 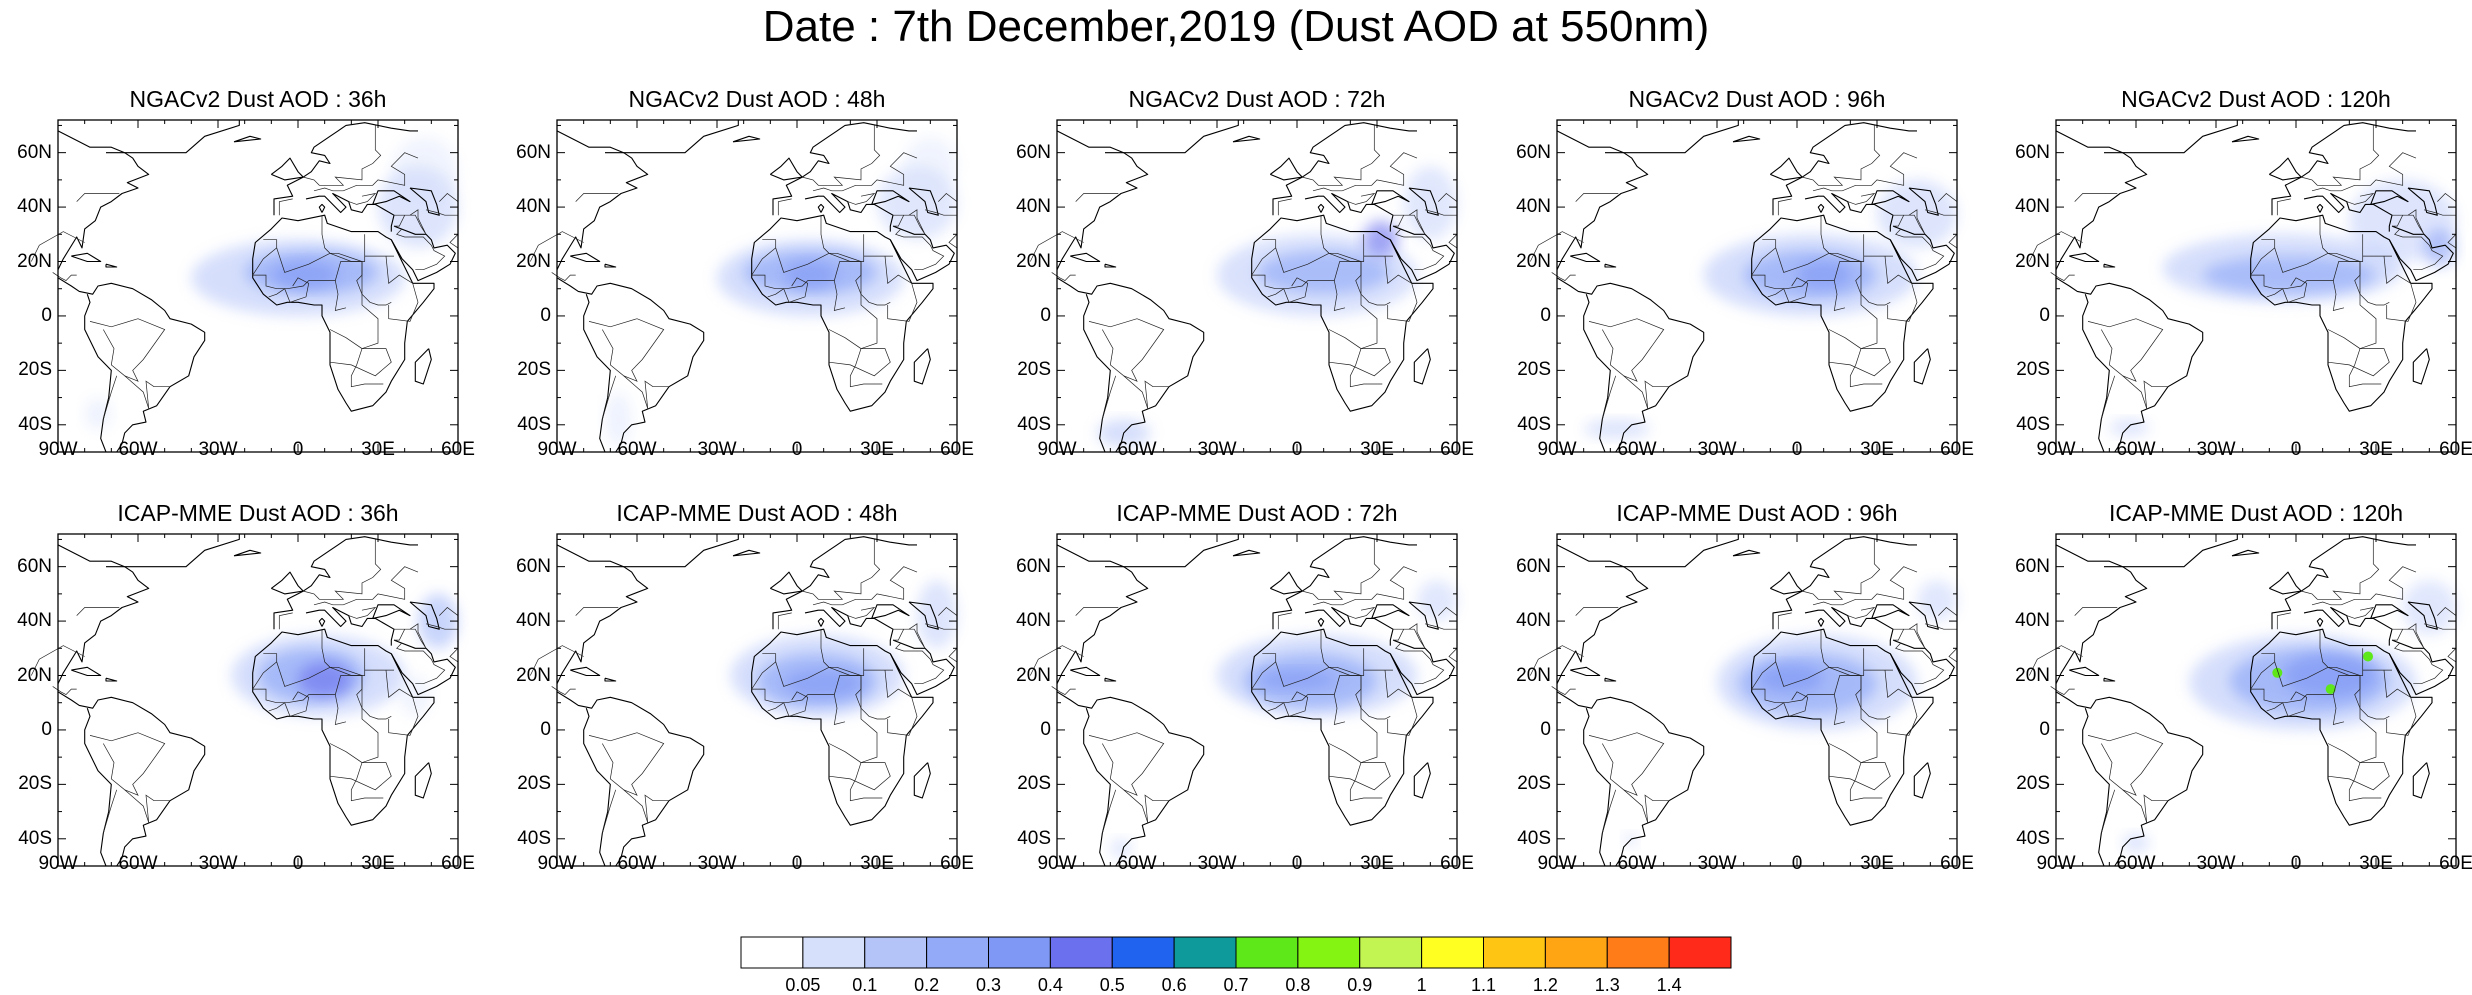 I want to click on panel-title: ICAP-MME Dust AOD : 36h, so click(x=258, y=513).